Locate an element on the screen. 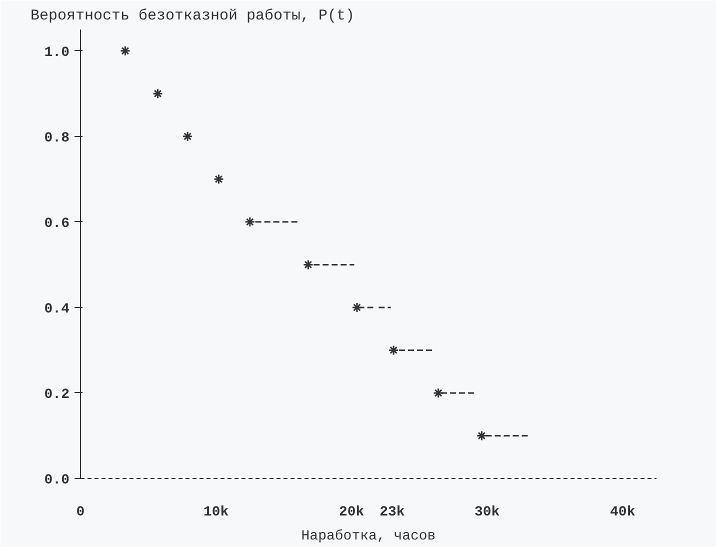 This screenshot has width=716, height=547. x-axis-title: Наработка, часов is located at coordinates (368, 536).